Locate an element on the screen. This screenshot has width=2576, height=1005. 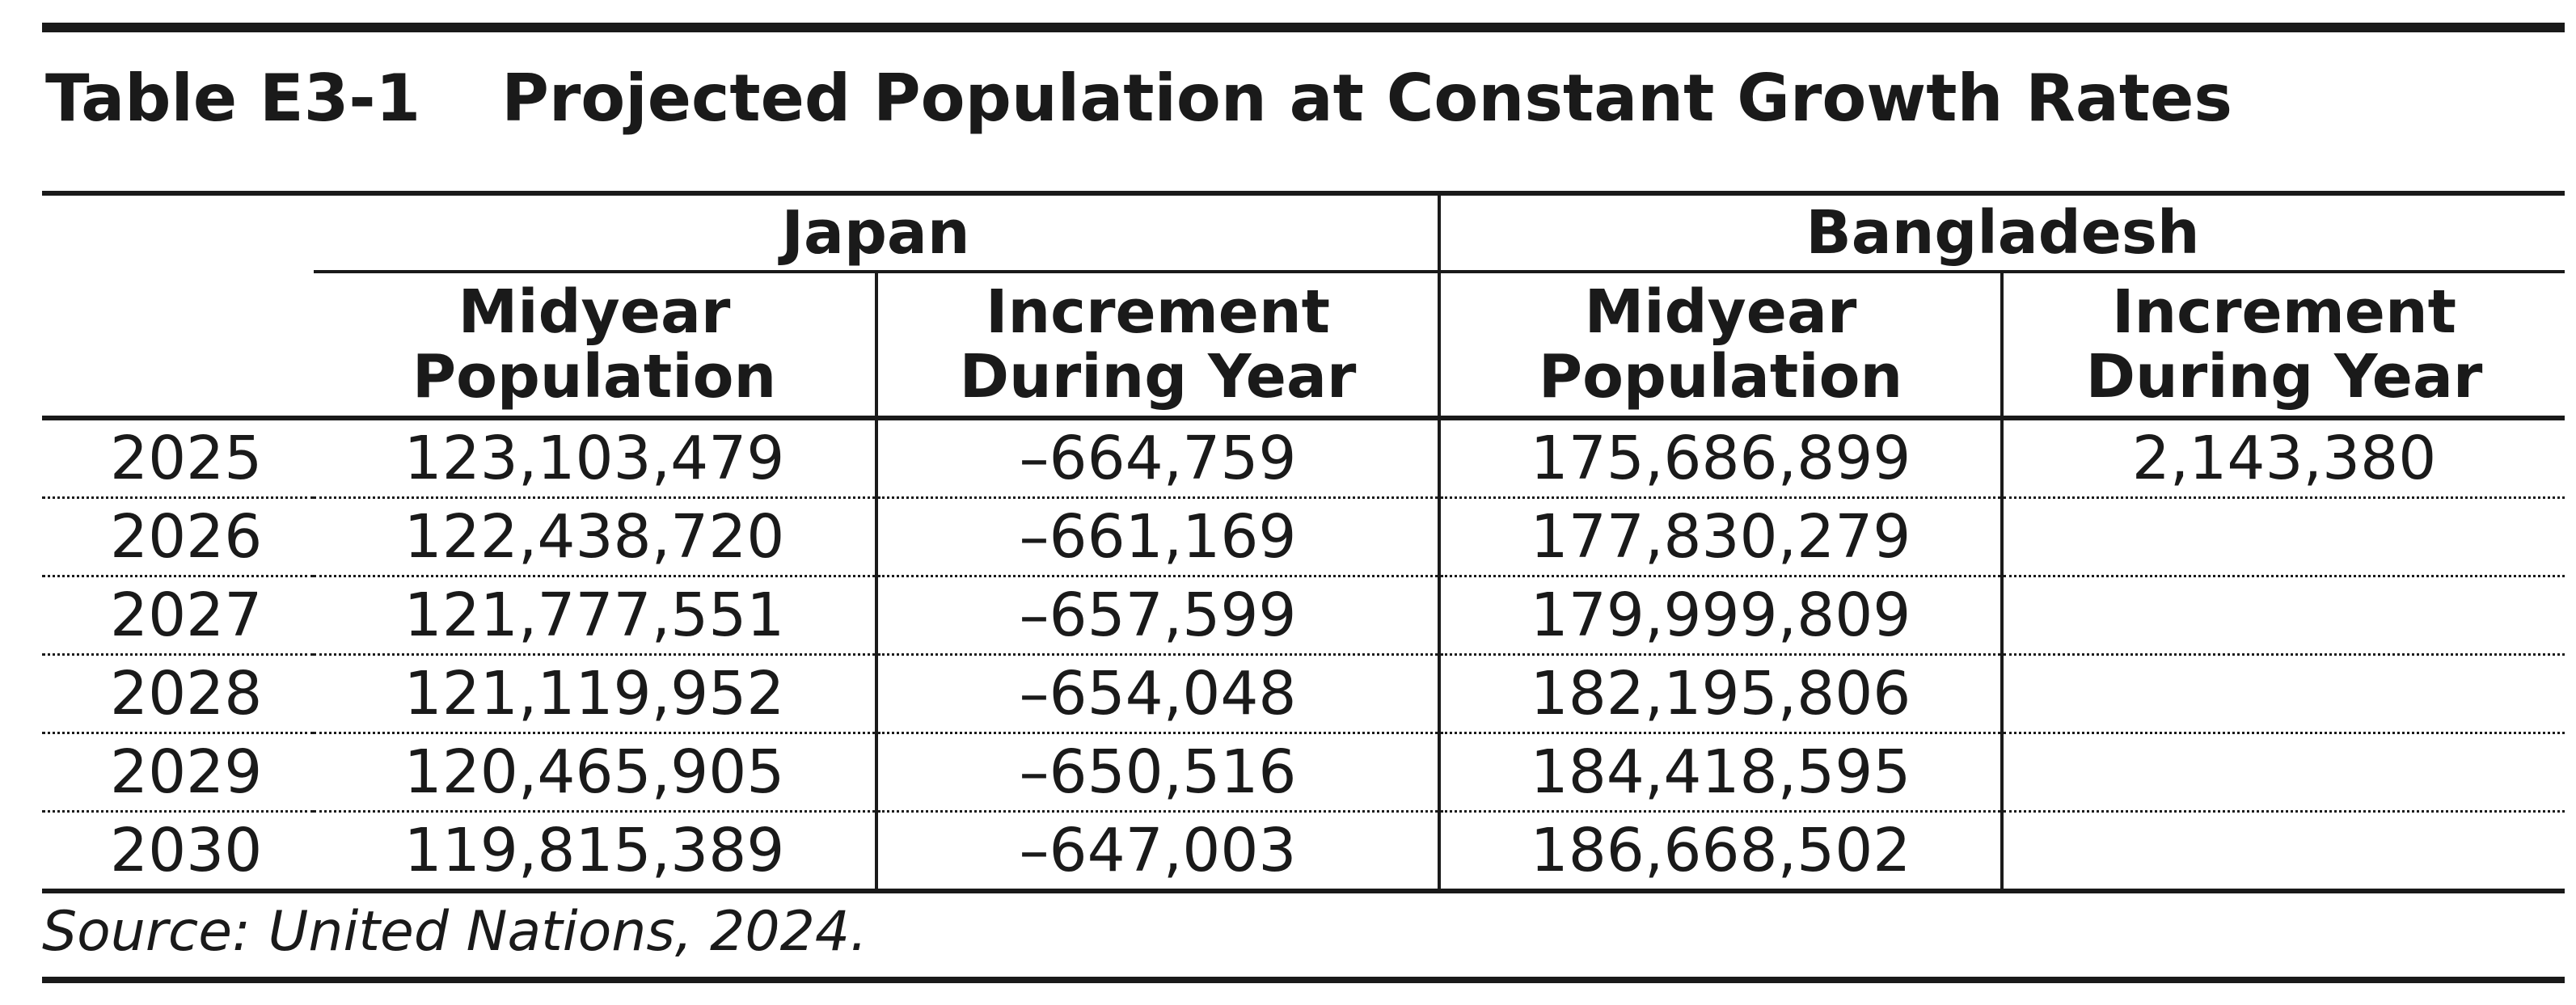
bottom-rule is located at coordinates (1303, 980).